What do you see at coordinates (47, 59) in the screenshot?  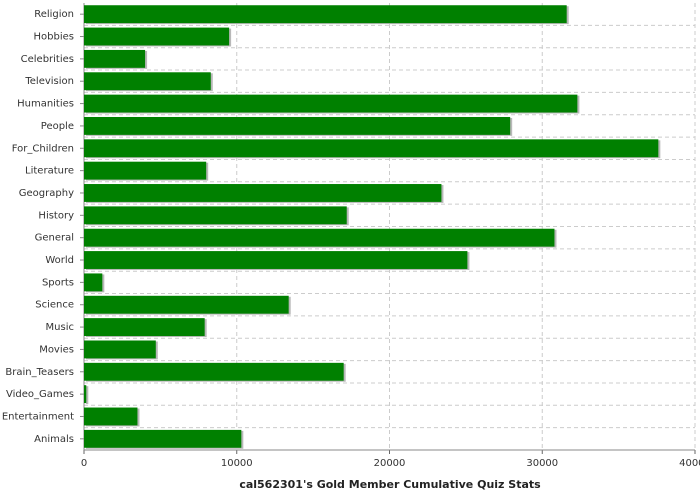 I see `y-tick-label: Celebrities` at bounding box center [47, 59].